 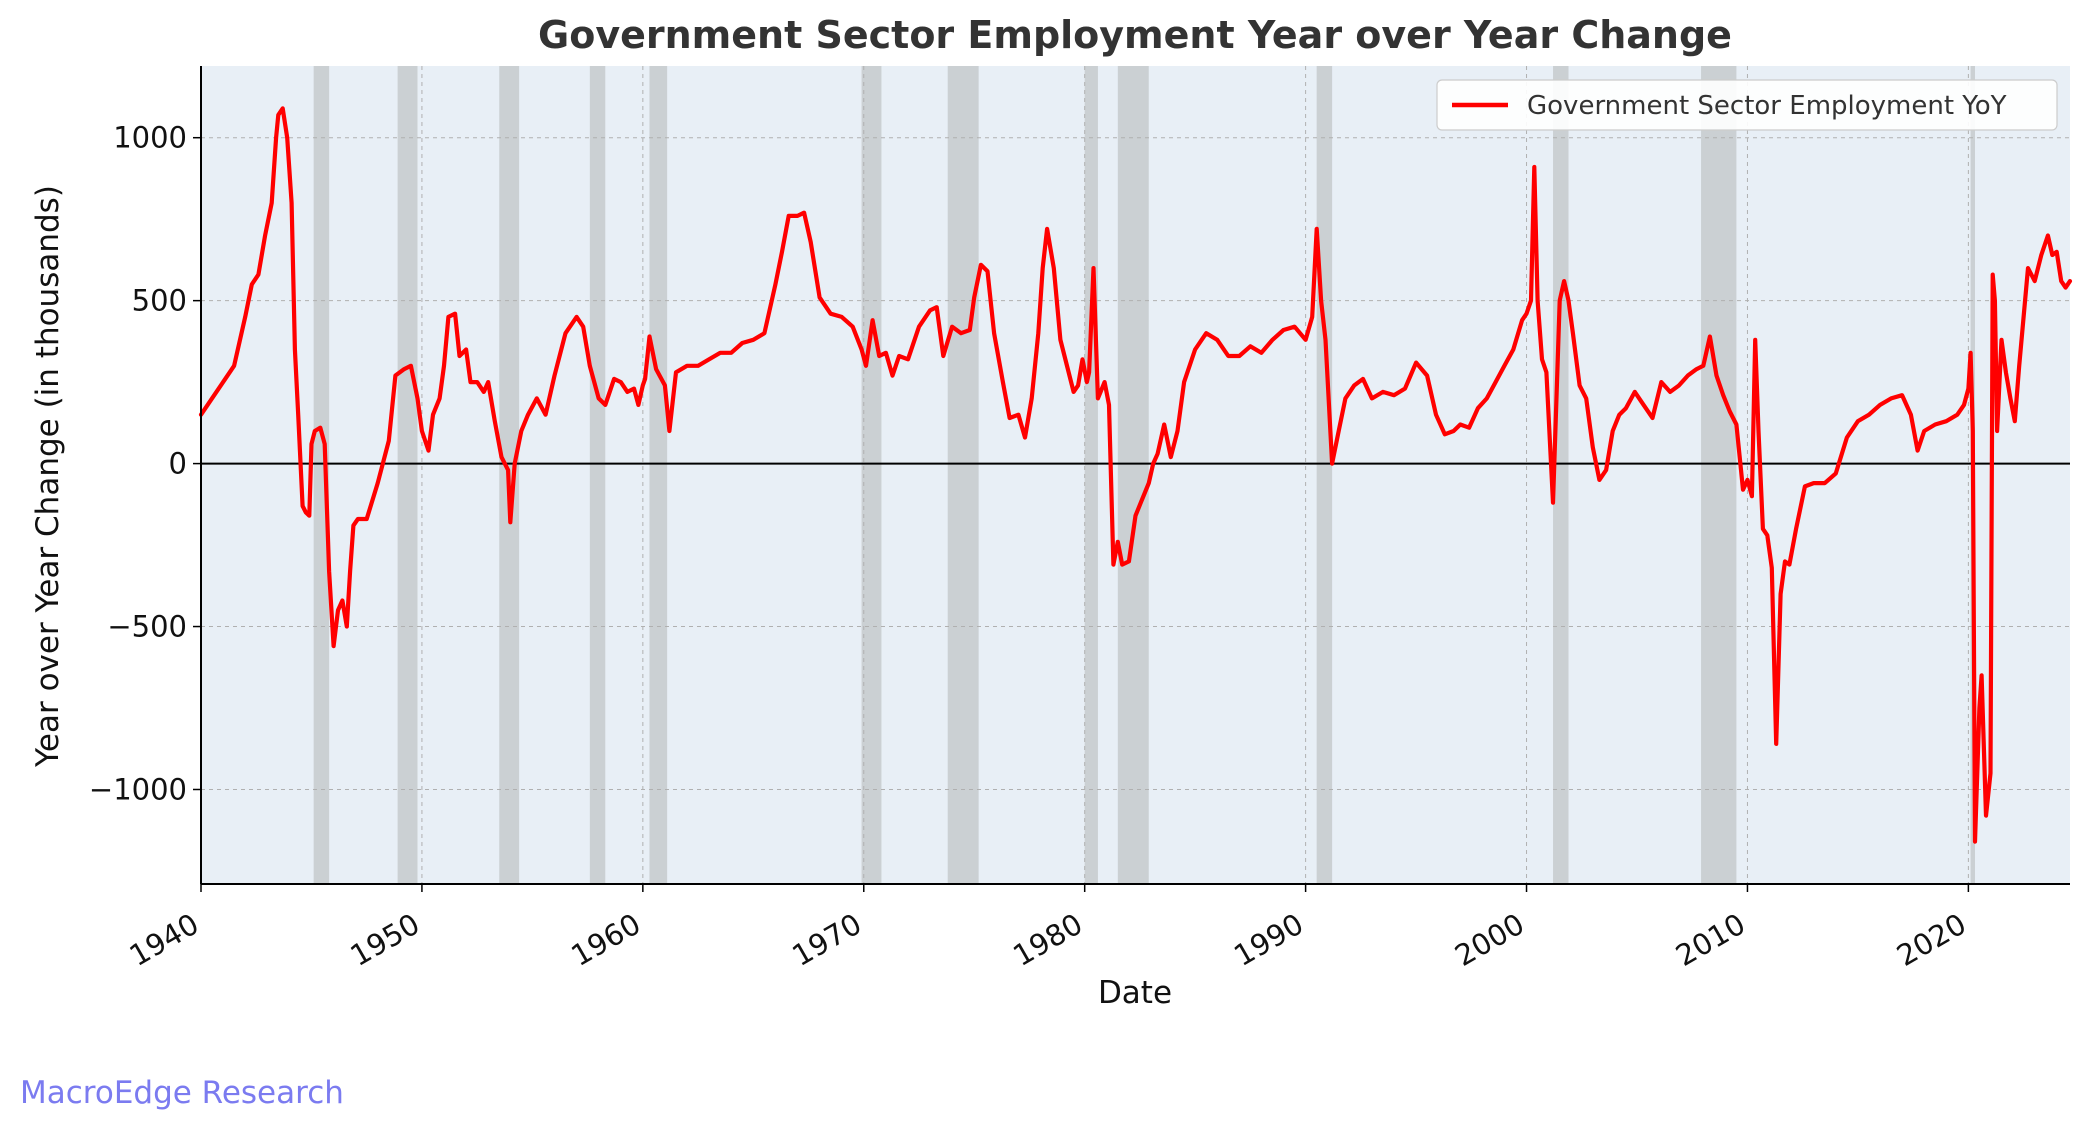 I want to click on y-tick-label: 0, so click(x=178, y=464).